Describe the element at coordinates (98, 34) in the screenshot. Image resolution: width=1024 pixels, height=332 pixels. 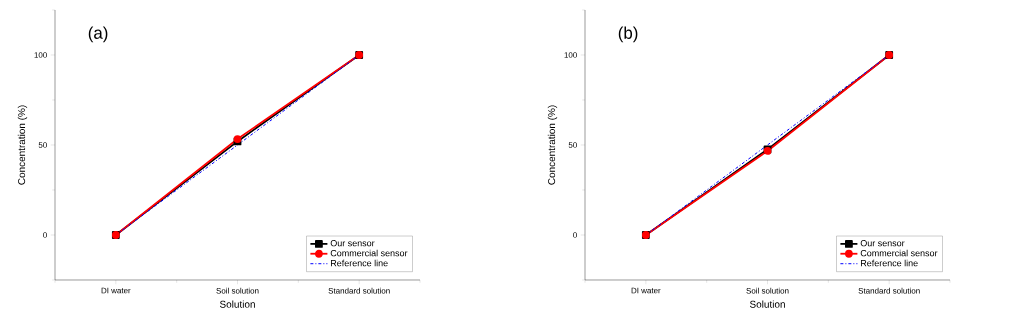
I see `text: (a)` at that location.